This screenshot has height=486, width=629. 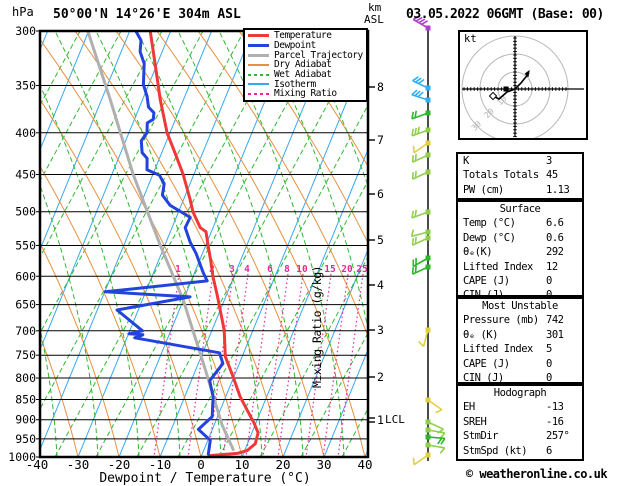 I want to click on table-row: SREH -16, so click(x=513, y=421).